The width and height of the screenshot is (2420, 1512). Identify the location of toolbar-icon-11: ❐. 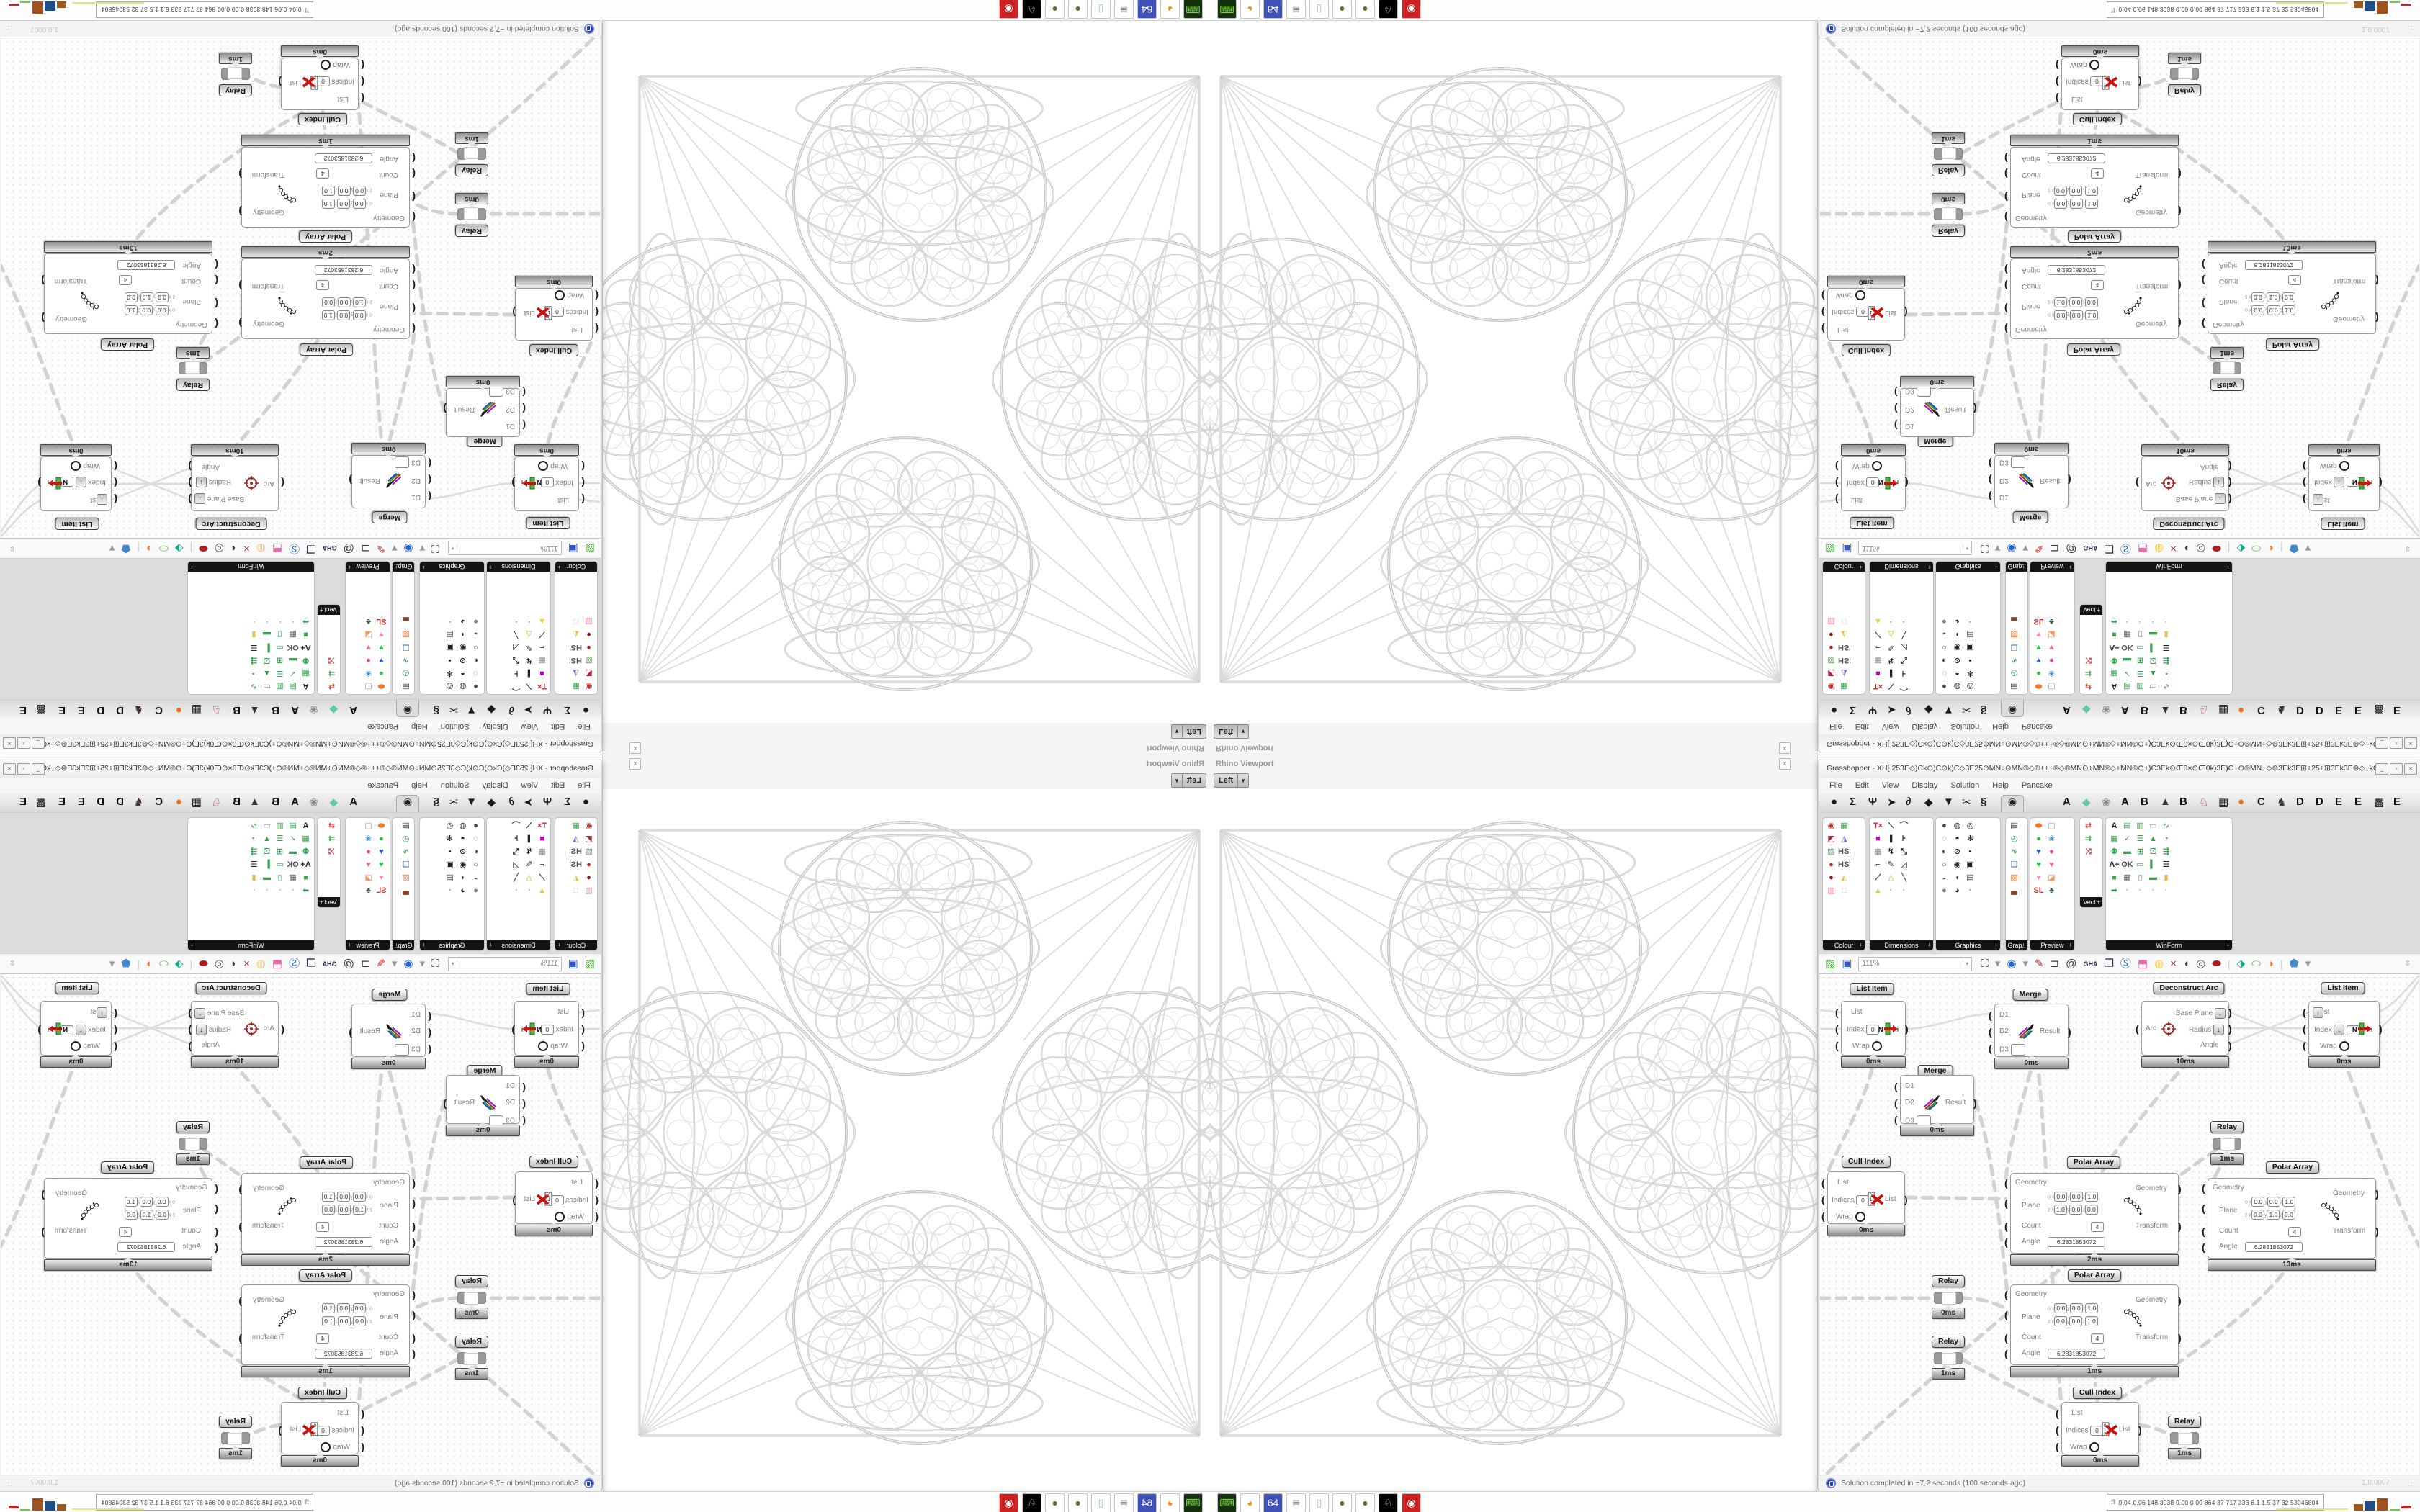
(2109, 963).